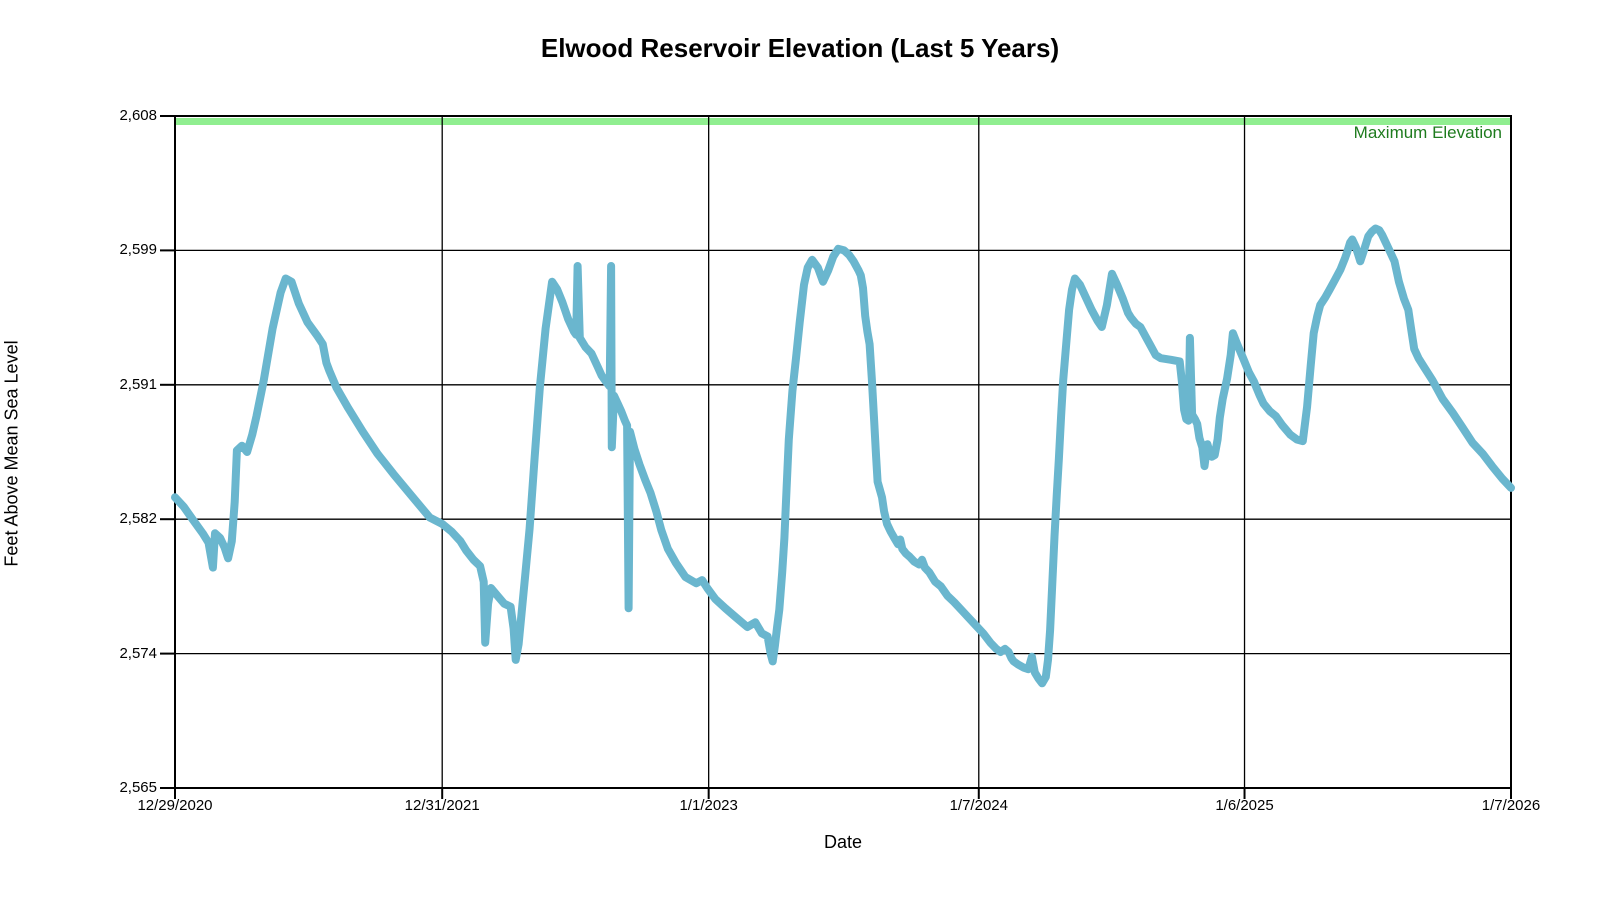 The height and width of the screenshot is (900, 1600). I want to click on x-tick-label: 1/1/2023, so click(708, 805).